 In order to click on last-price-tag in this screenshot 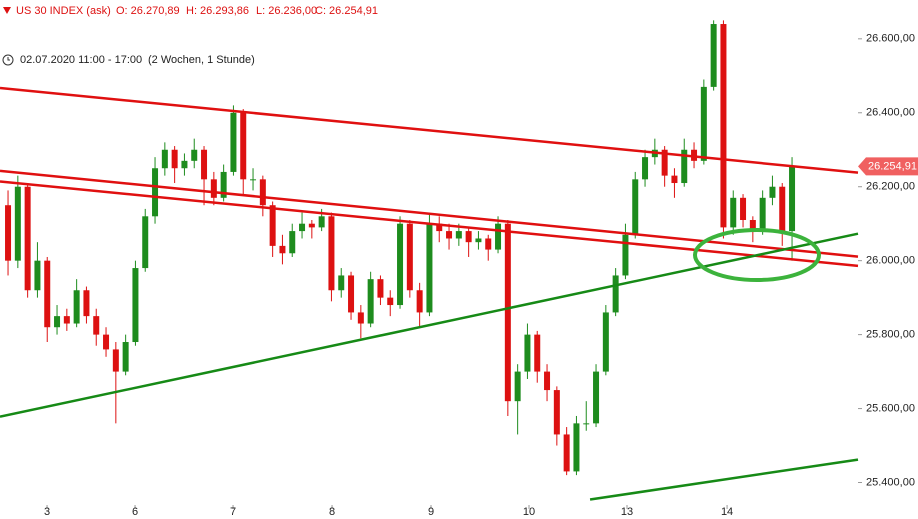, I will do `click(888, 166)`.